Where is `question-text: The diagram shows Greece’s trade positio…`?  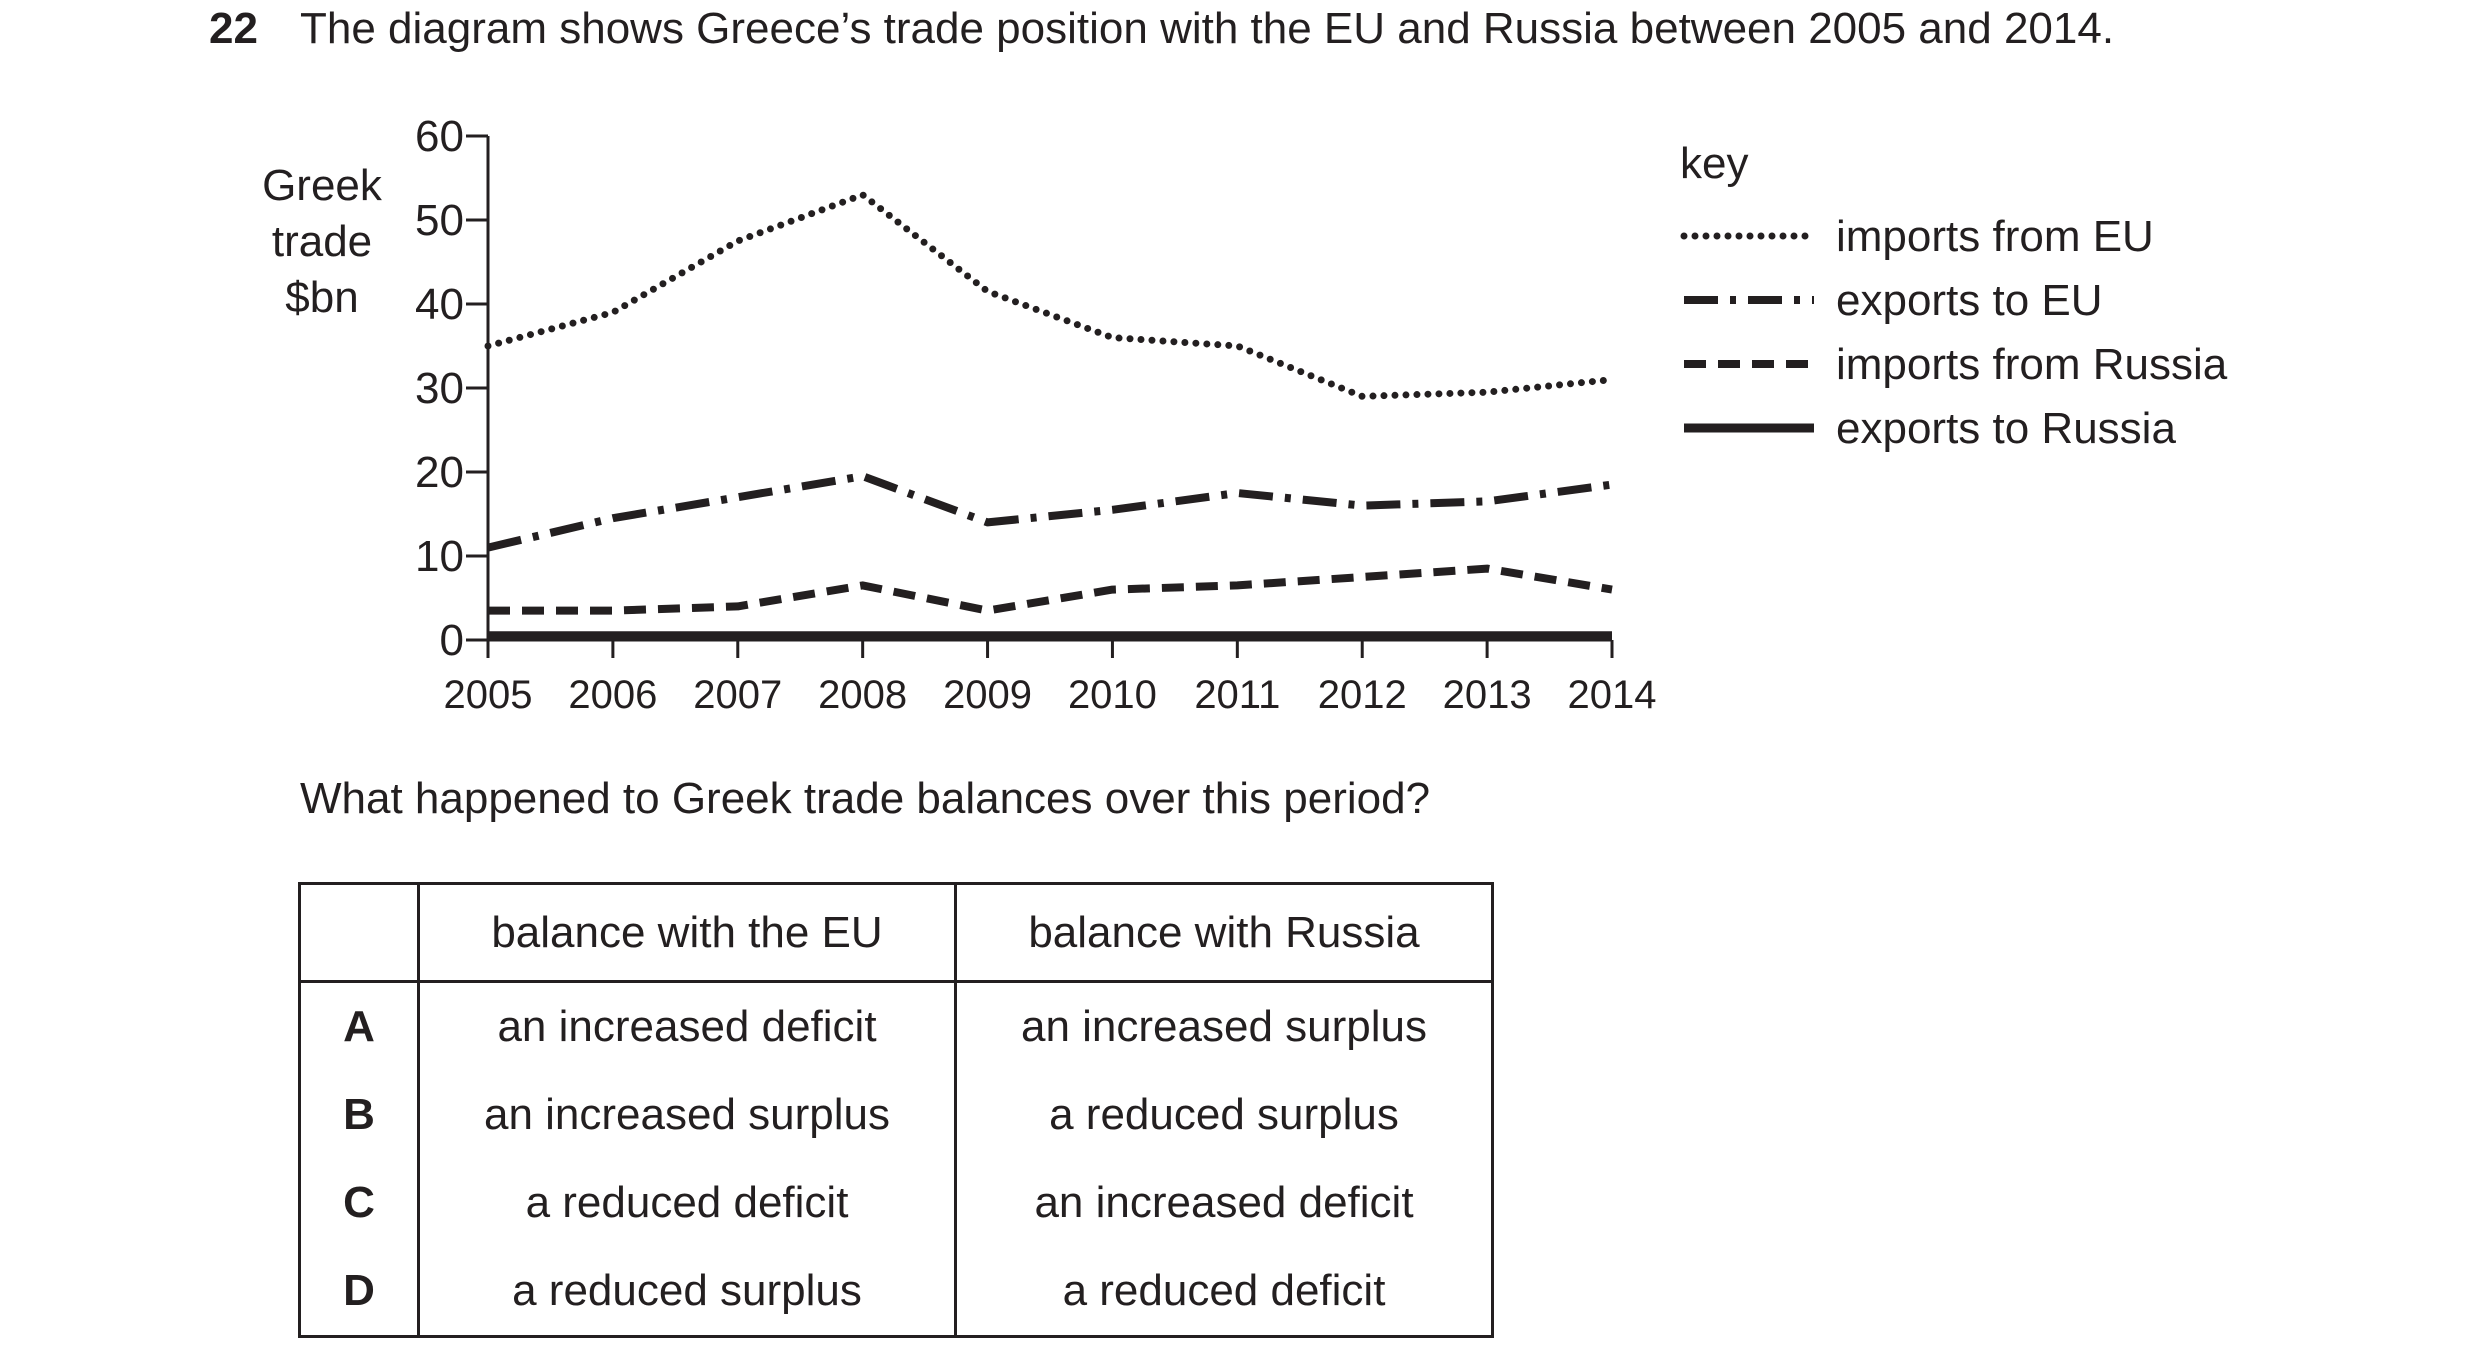 question-text: The diagram shows Greece’s trade positio… is located at coordinates (1207, 28).